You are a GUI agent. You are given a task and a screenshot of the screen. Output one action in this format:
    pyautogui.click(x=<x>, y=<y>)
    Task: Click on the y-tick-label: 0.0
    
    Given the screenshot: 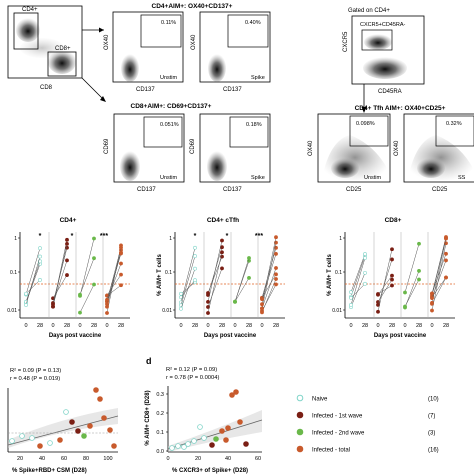 What is the action you would take?
    pyautogui.click(x=160, y=452)
    